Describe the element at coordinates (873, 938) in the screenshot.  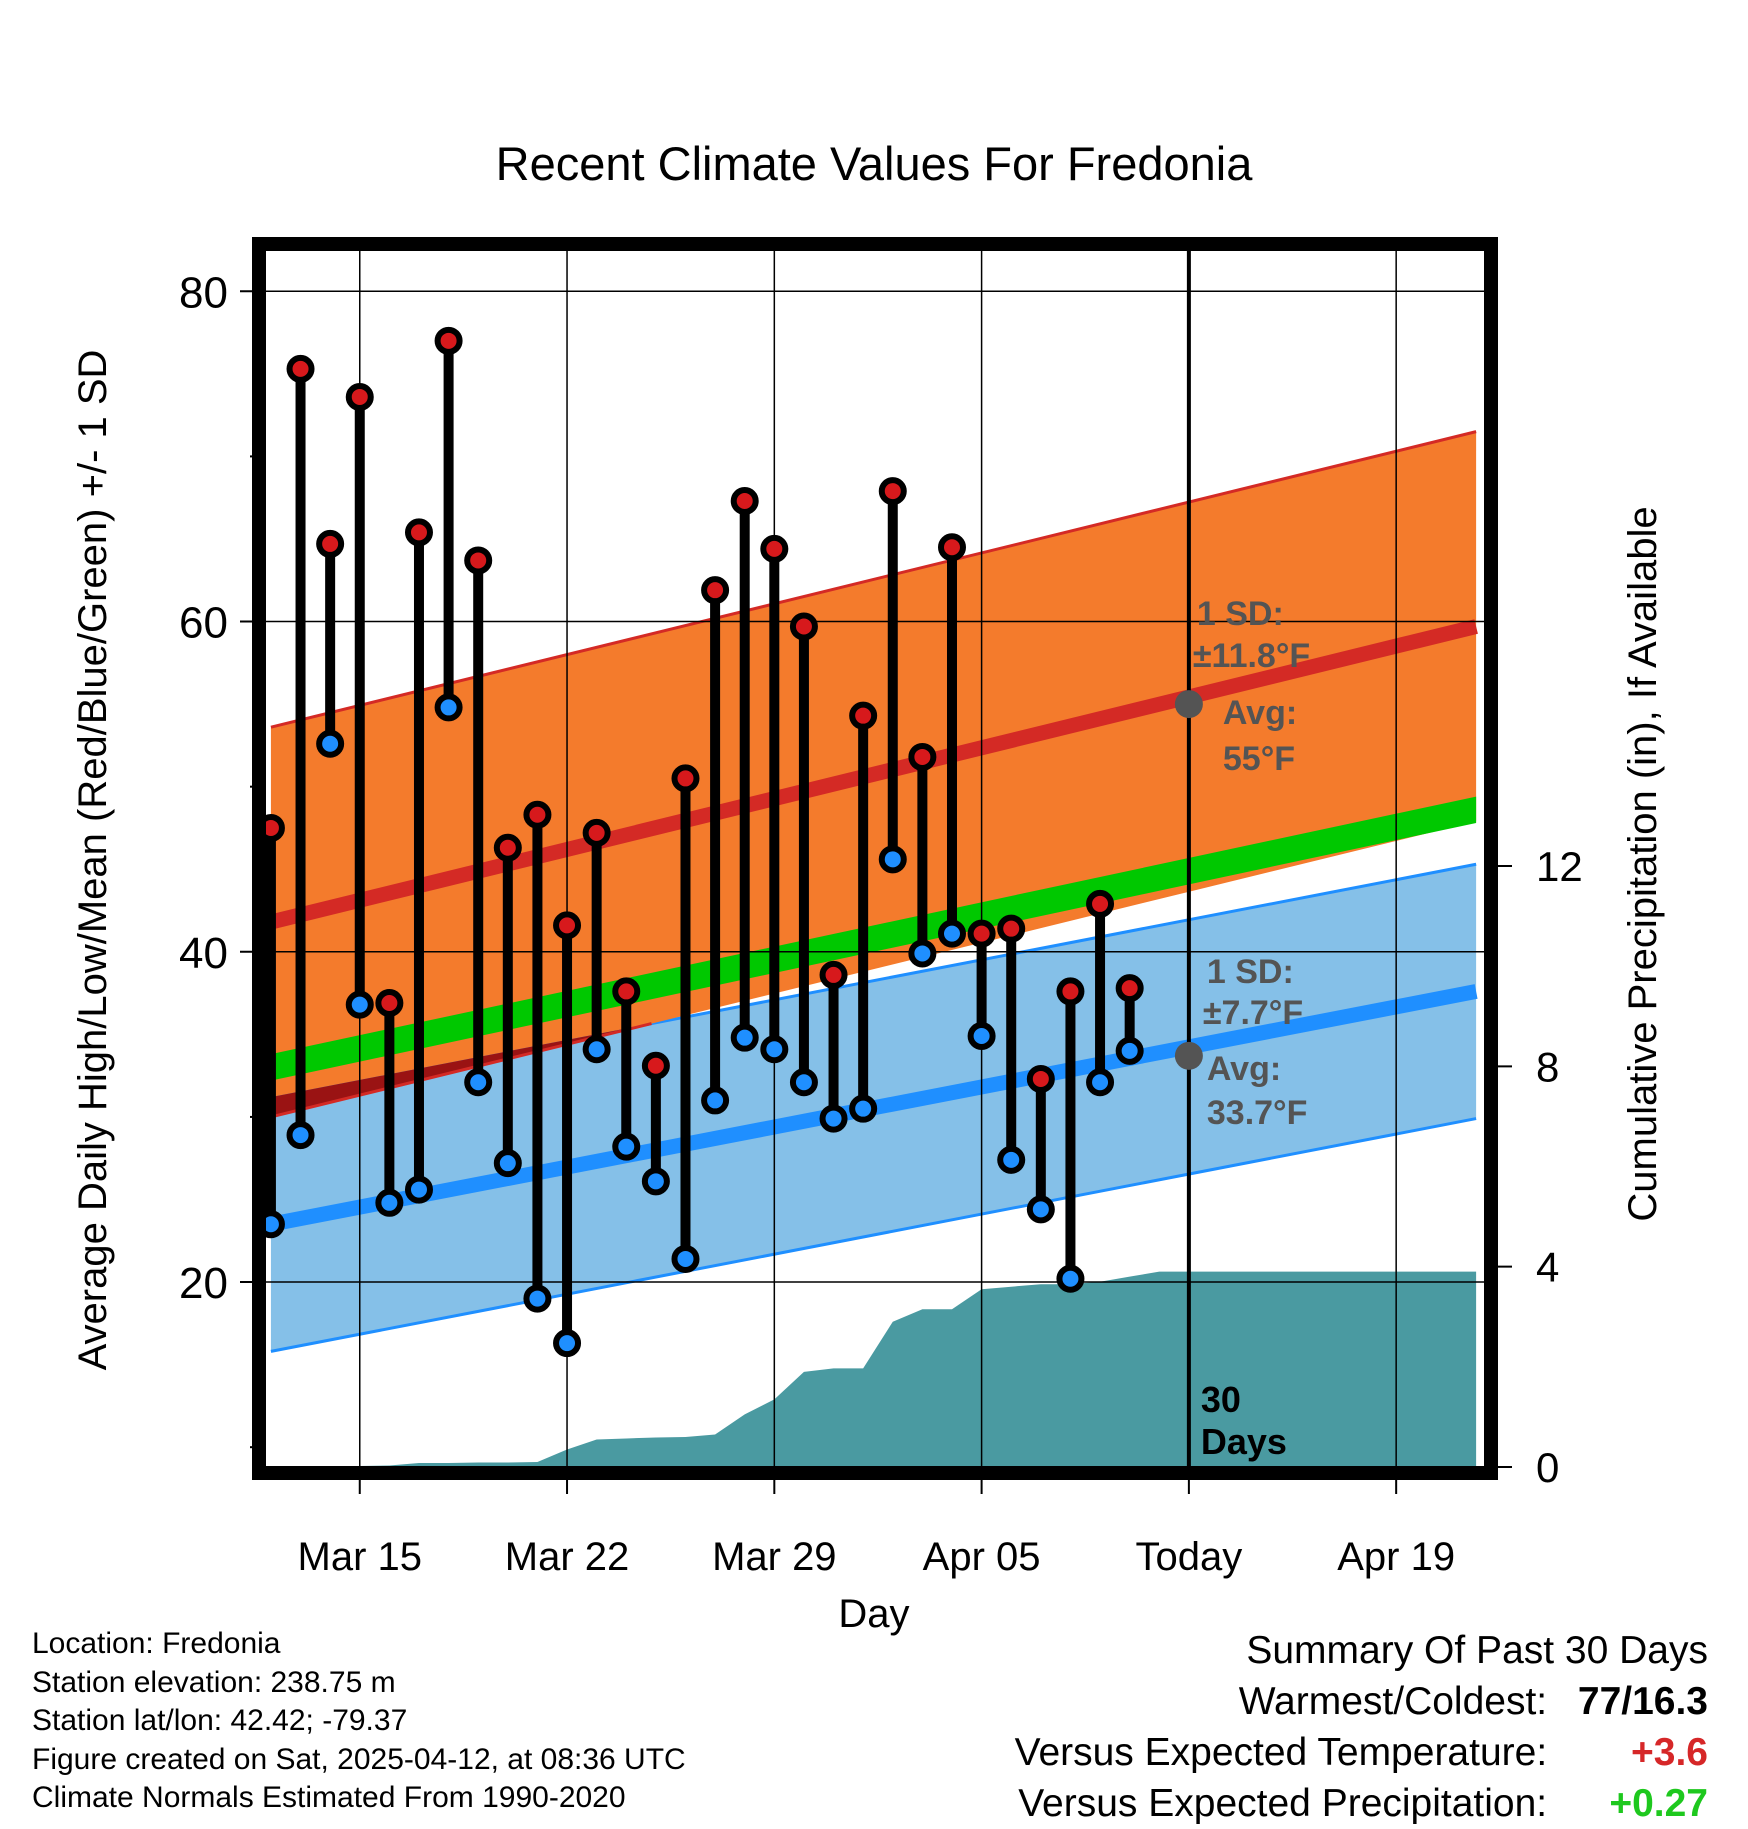
I see `mean-band` at that location.